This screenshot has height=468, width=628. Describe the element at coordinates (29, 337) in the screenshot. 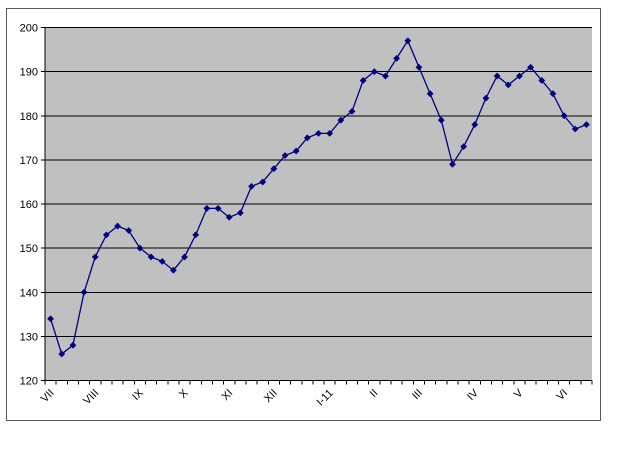

I see `y-tick-label: 130` at that location.